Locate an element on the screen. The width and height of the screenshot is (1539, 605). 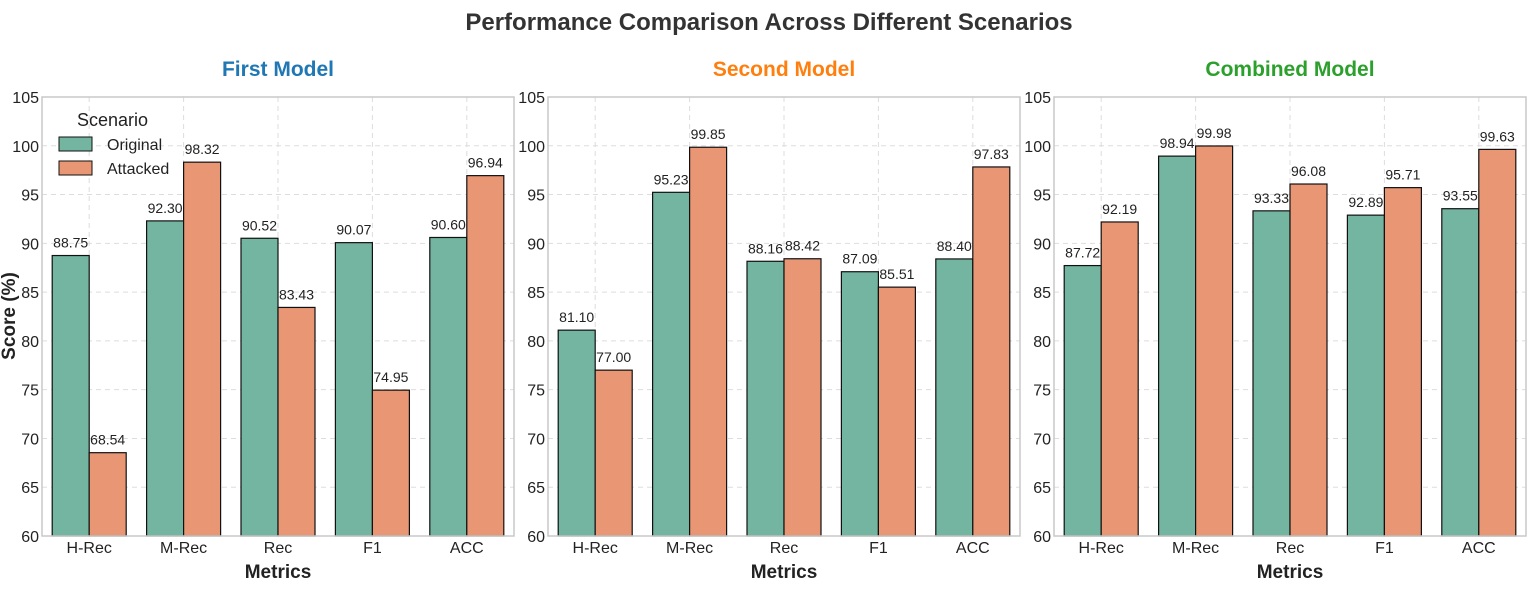
y-tick-label: 95 is located at coordinates (1042, 196).